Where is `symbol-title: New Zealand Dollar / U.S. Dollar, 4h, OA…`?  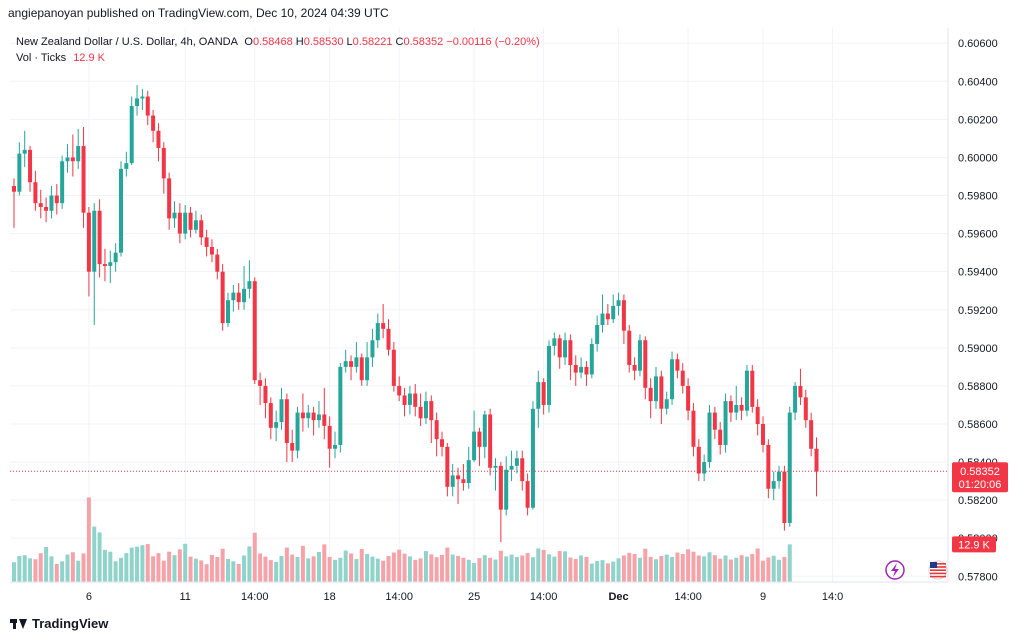 symbol-title: New Zealand Dollar / U.S. Dollar, 4h, OA… is located at coordinates (127, 42).